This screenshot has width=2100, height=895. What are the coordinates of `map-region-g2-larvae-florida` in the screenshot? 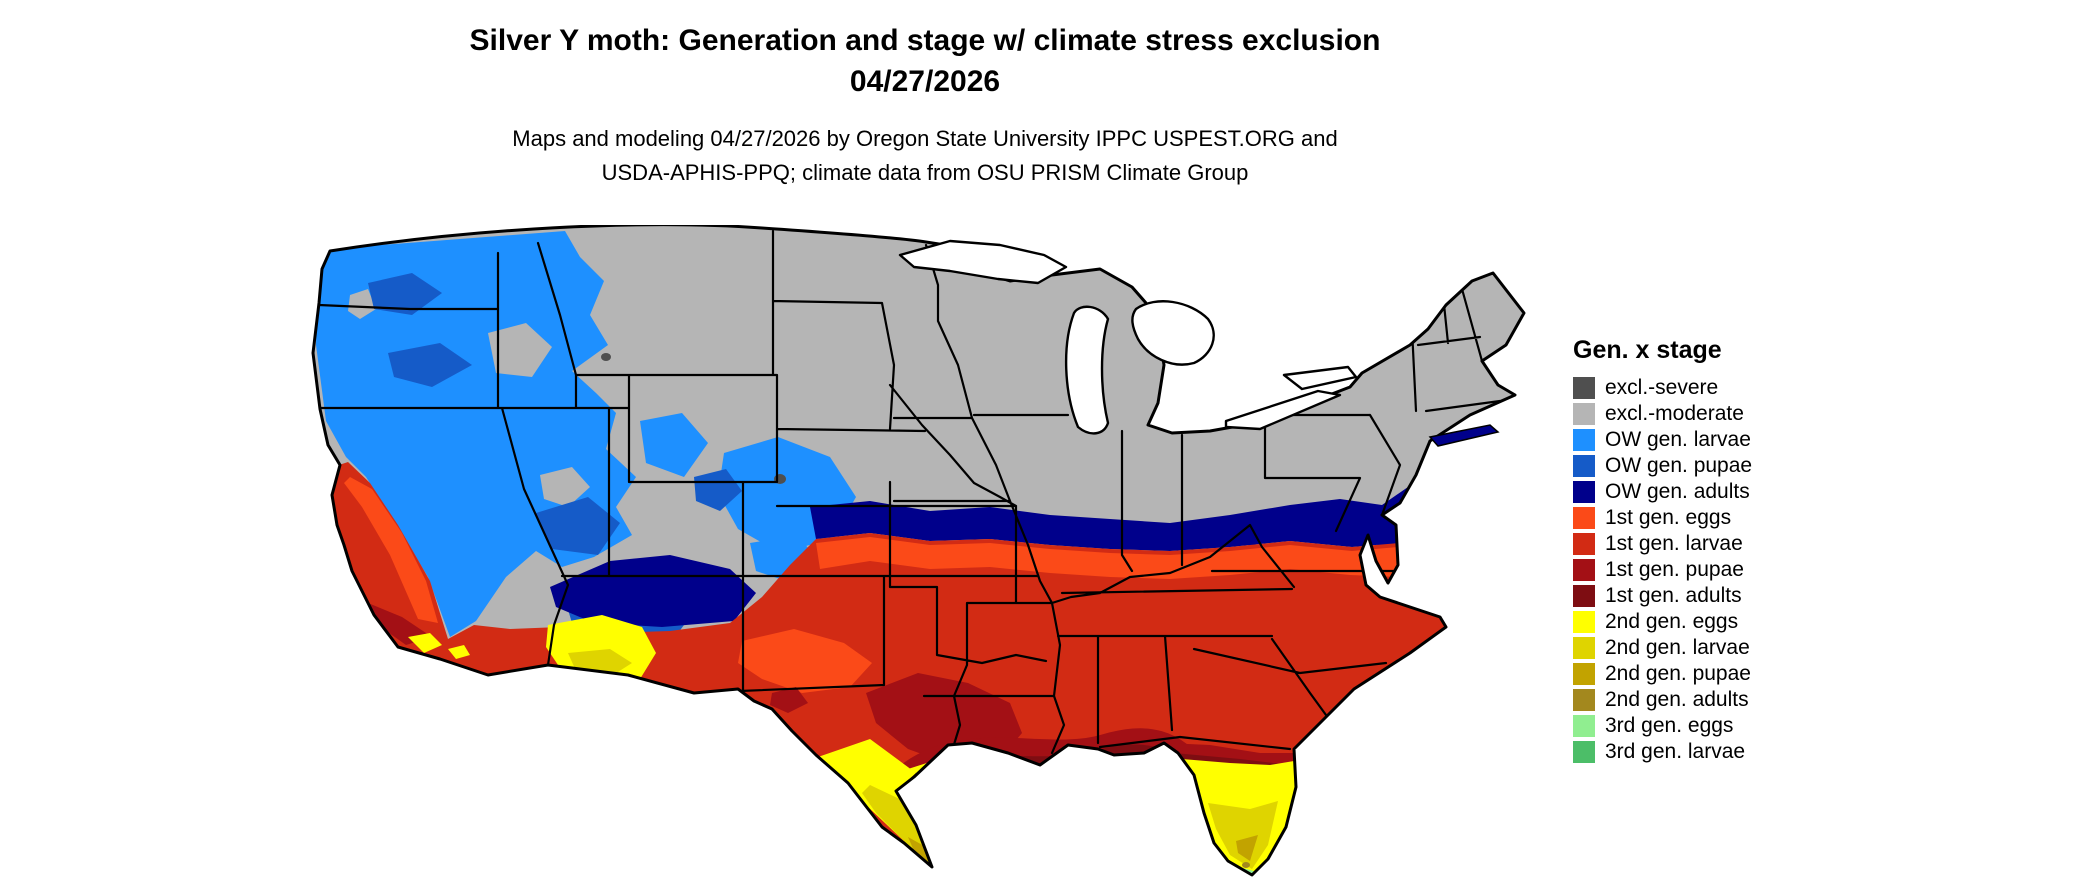 It's located at (1243, 835).